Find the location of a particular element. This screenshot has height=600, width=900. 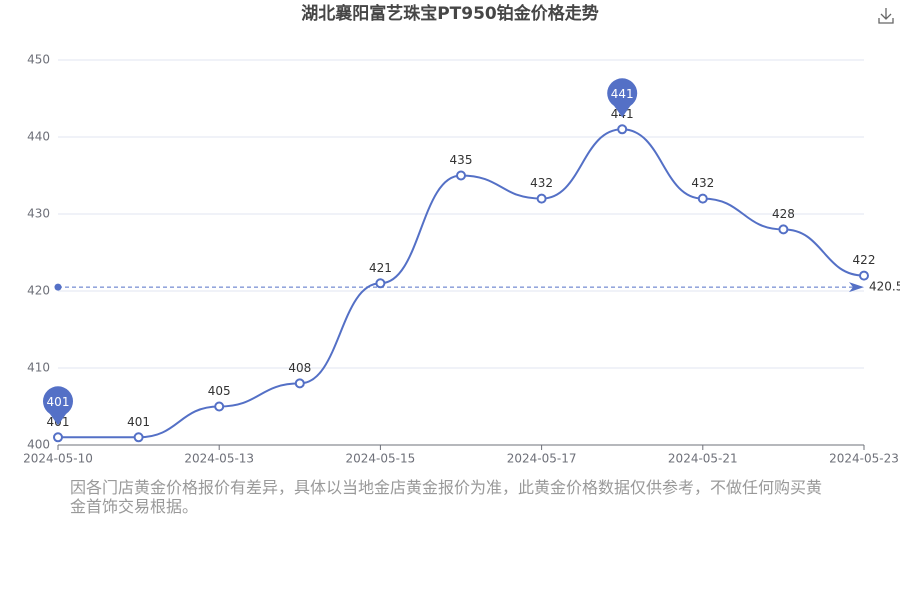

x-tick-label: 2024-05-13 is located at coordinates (219, 459).